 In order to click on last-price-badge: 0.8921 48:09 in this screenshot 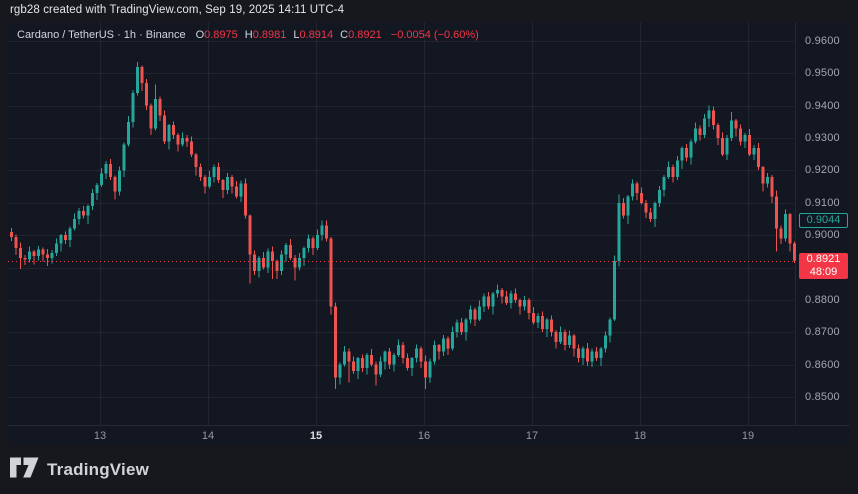, I will do `click(823, 266)`.